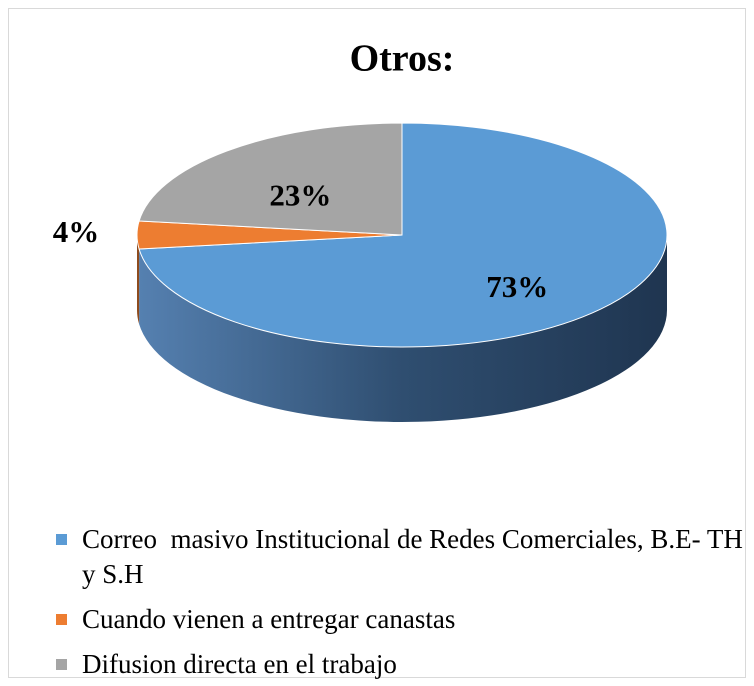 The image size is (754, 686). Describe the element at coordinates (402, 664) in the screenshot. I see `legend-item: Difusion directa en el trabajo` at that location.